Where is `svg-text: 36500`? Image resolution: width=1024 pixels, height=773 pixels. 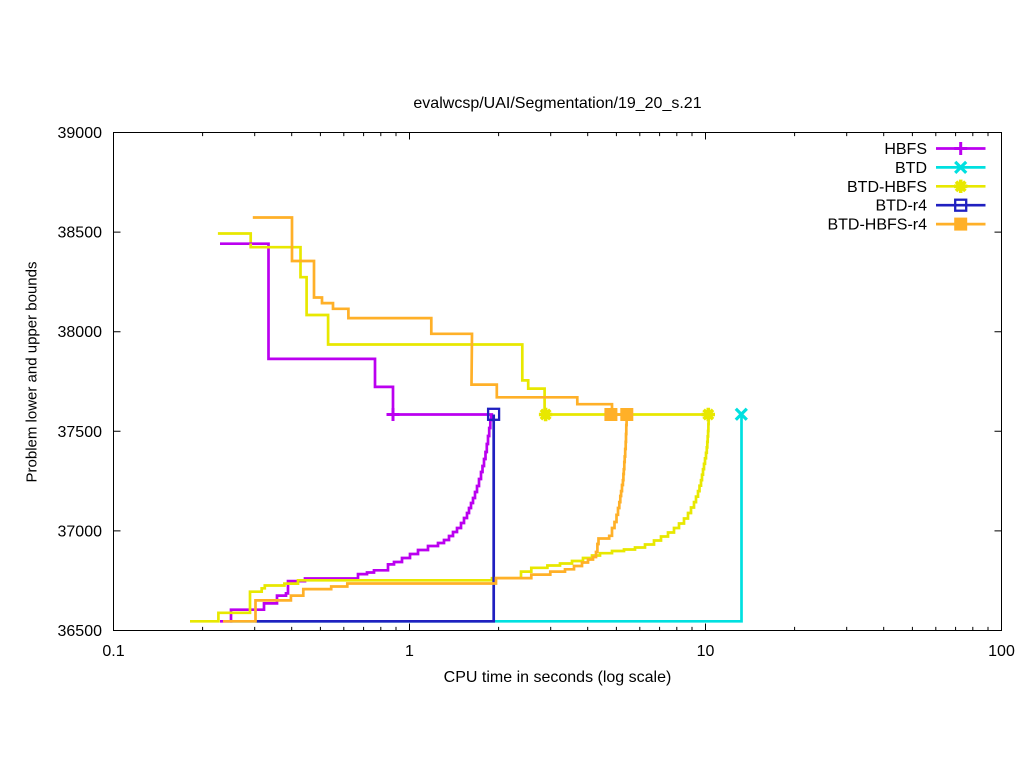
svg-text: 36500 is located at coordinates (80, 631).